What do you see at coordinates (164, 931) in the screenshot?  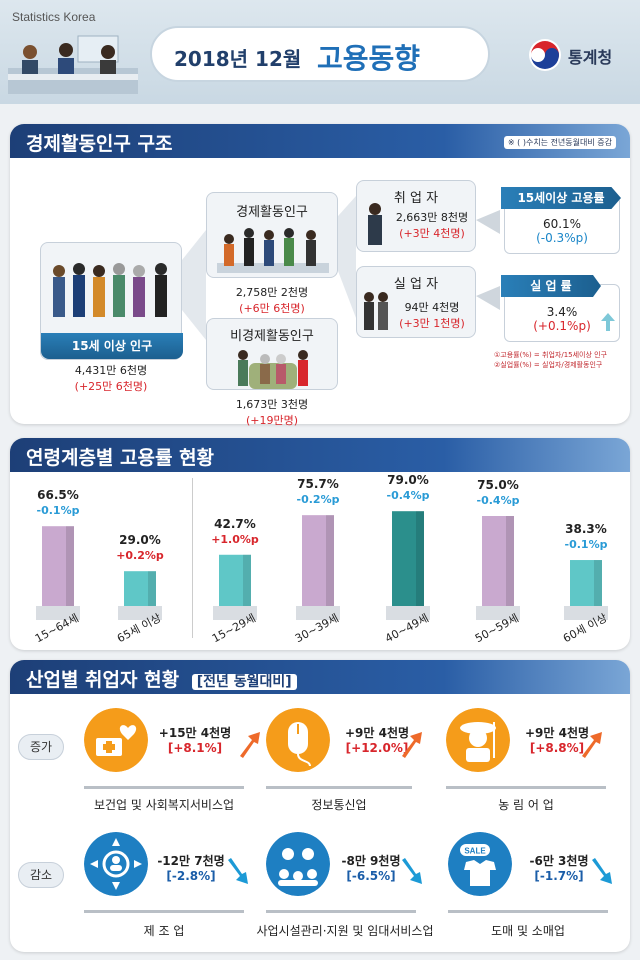 I see `manufacturing-name: 제 조 업` at bounding box center [164, 931].